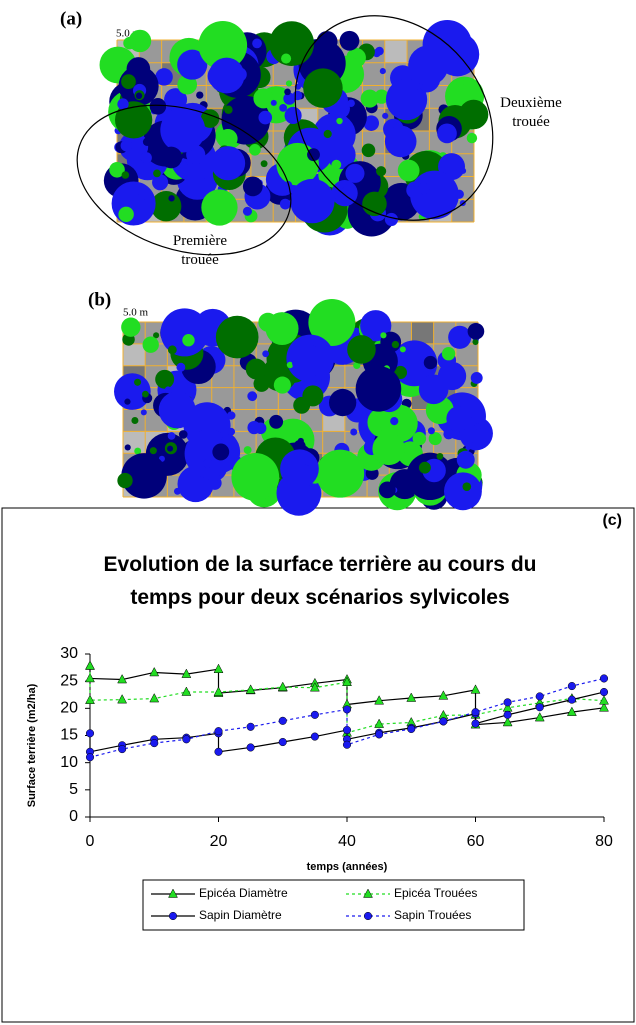  Describe the element at coordinates (347, 717) in the screenshot. I see `series-line` at that location.